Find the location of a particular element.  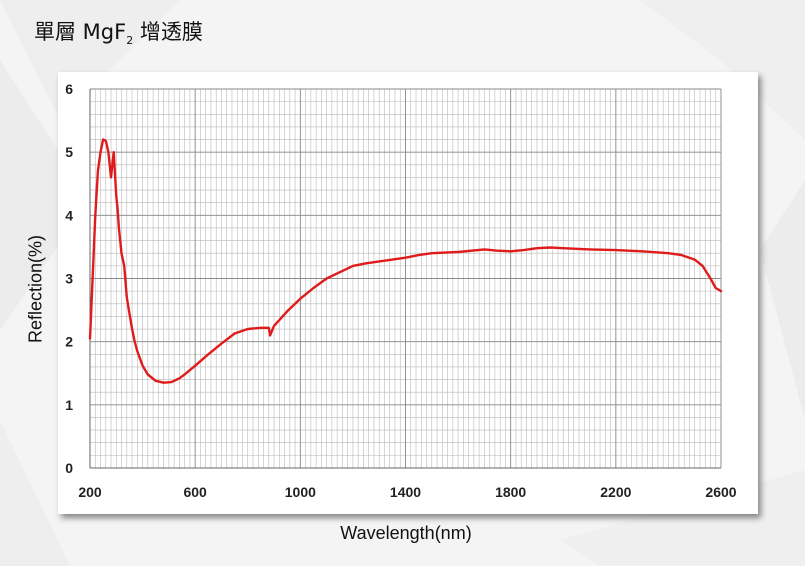

x-tick-label: 1000 is located at coordinates (300, 492).